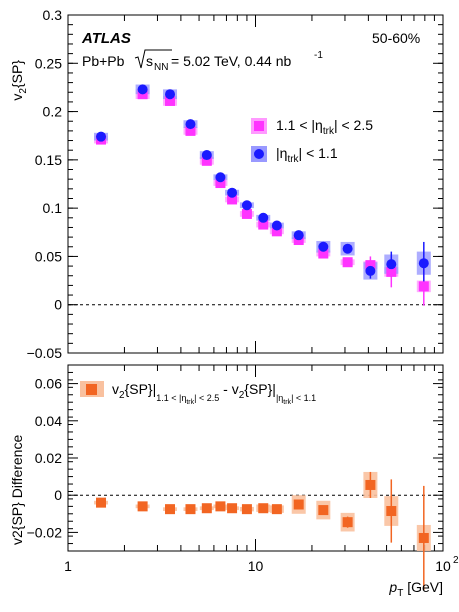 This screenshot has width=459, height=612. I want to click on y-tick-label: 0.15, so click(48, 160).